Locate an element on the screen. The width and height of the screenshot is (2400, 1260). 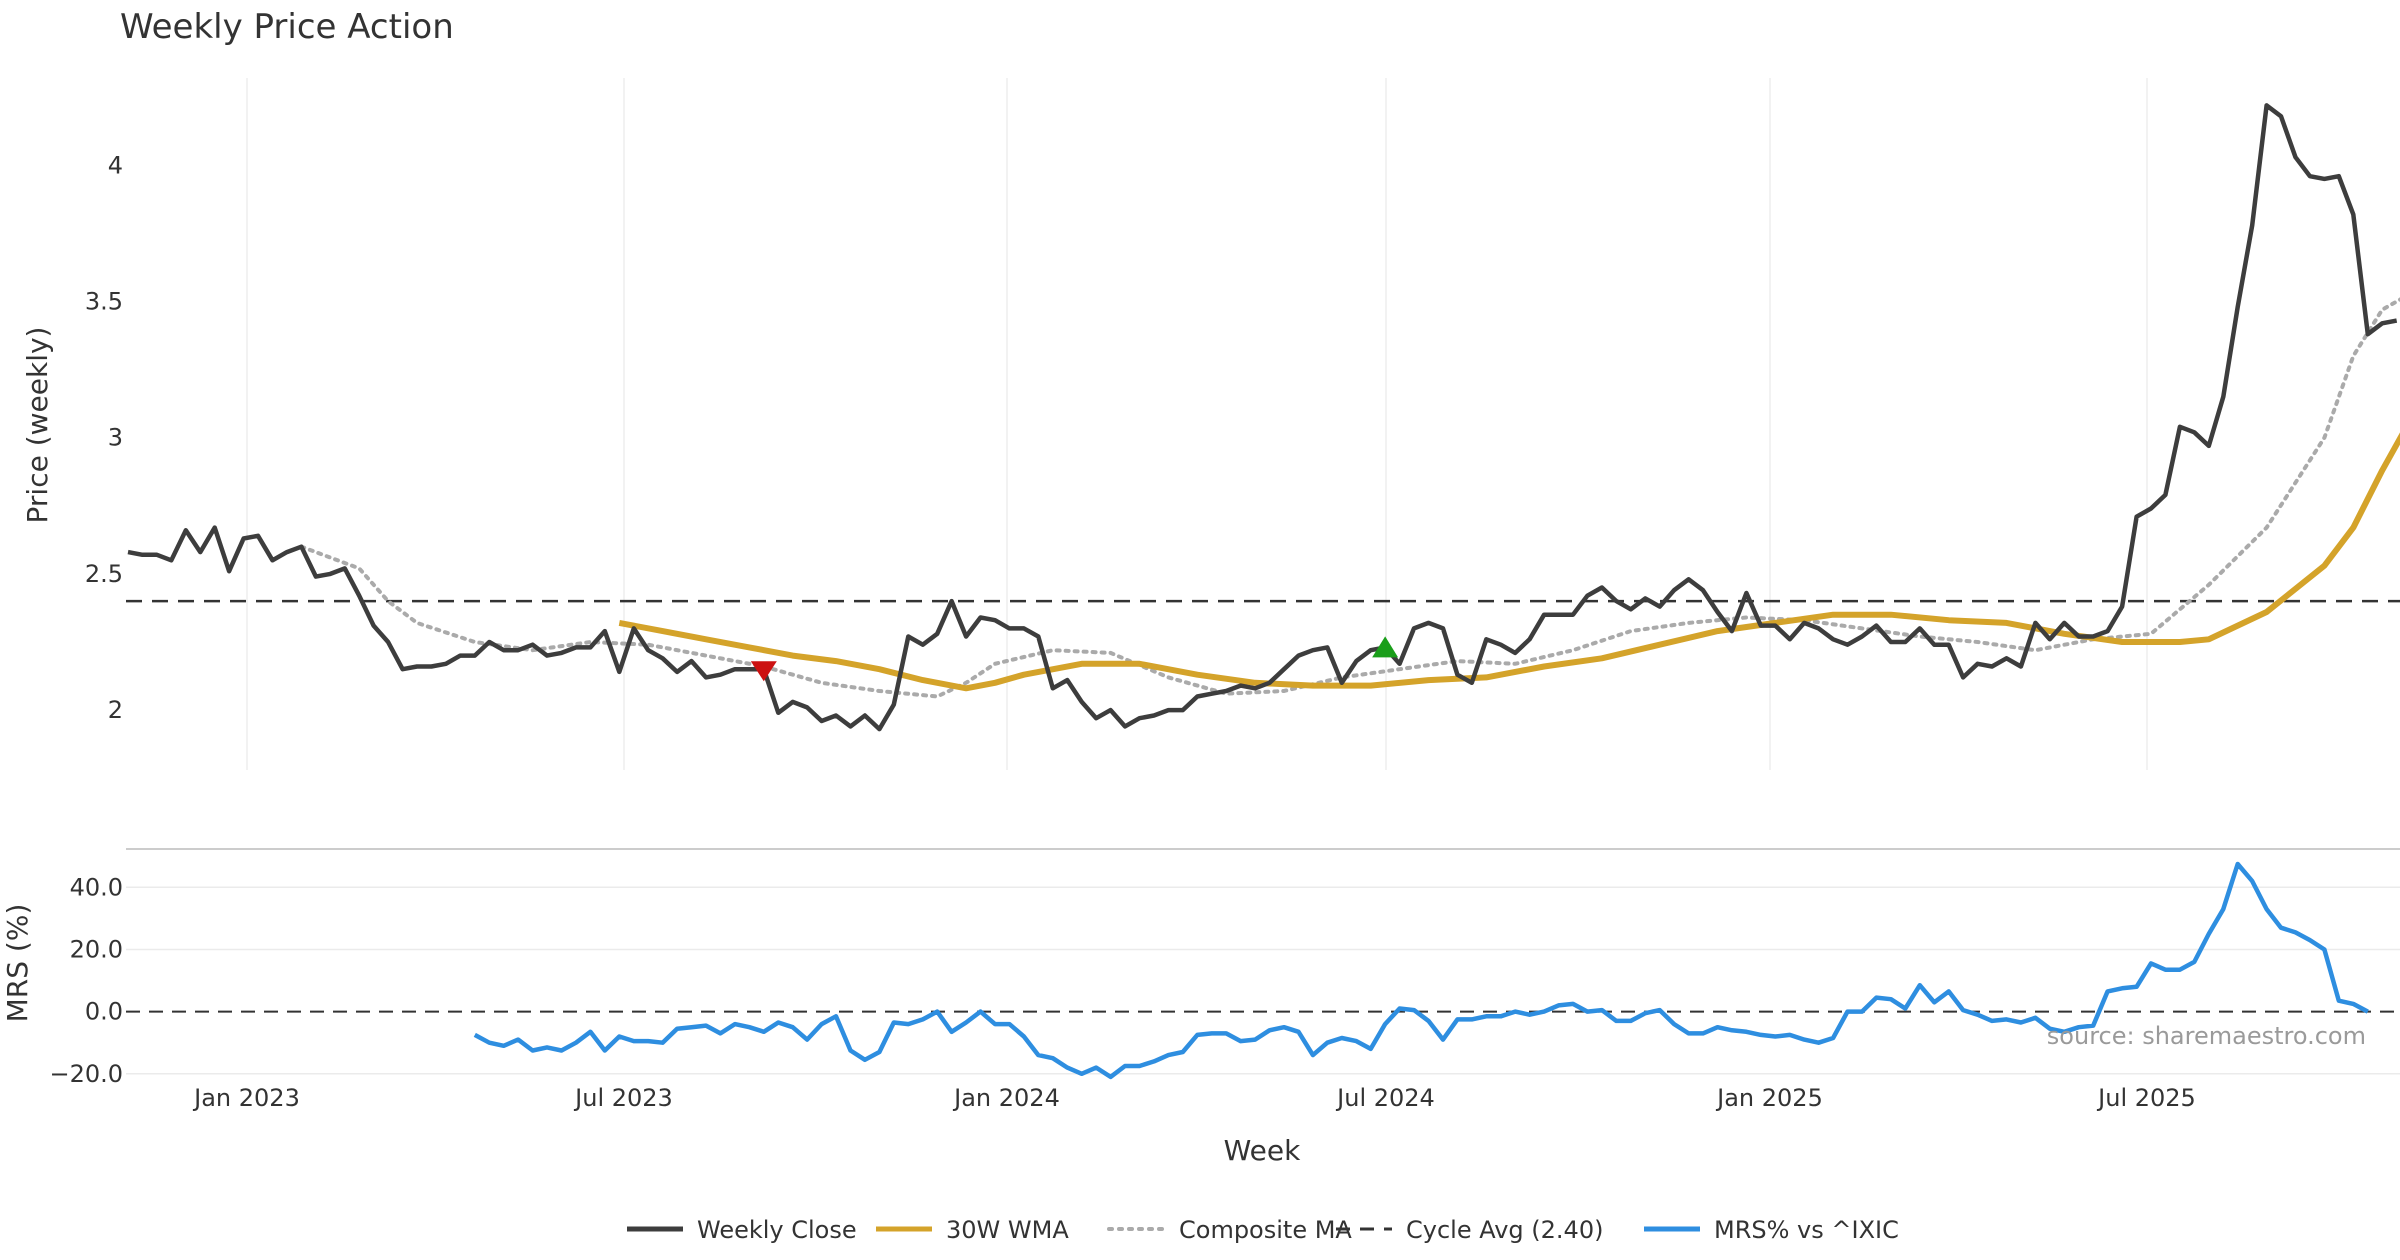
price-y-tick-label: 3.5 is located at coordinates (104, 302).